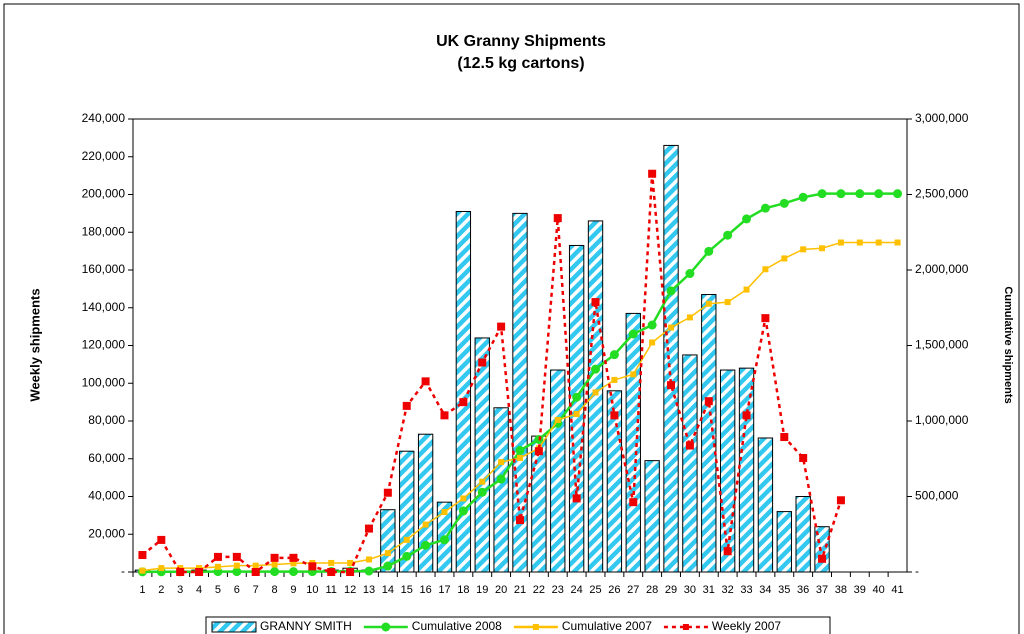 This screenshot has height=634, width=1024. I want to click on y2-tick-label: 1,000,000, so click(942, 420).